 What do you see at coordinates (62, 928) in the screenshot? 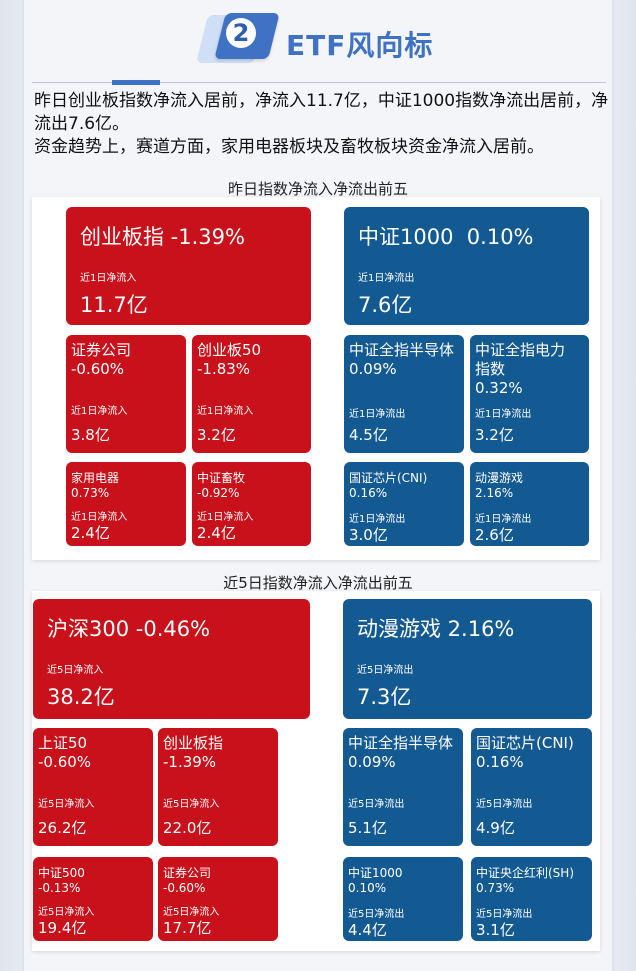
I see `flow-amount: 19.4亿` at bounding box center [62, 928].